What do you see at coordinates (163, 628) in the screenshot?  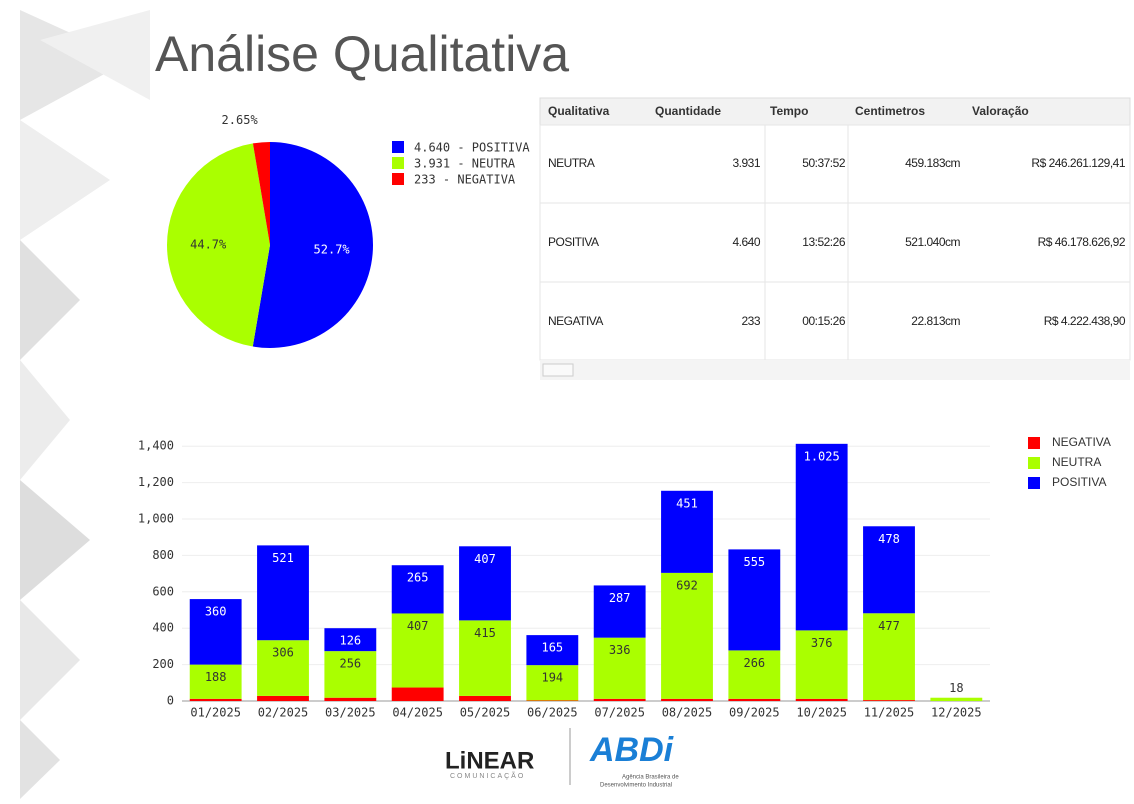 I see `y-tick-label: 400` at bounding box center [163, 628].